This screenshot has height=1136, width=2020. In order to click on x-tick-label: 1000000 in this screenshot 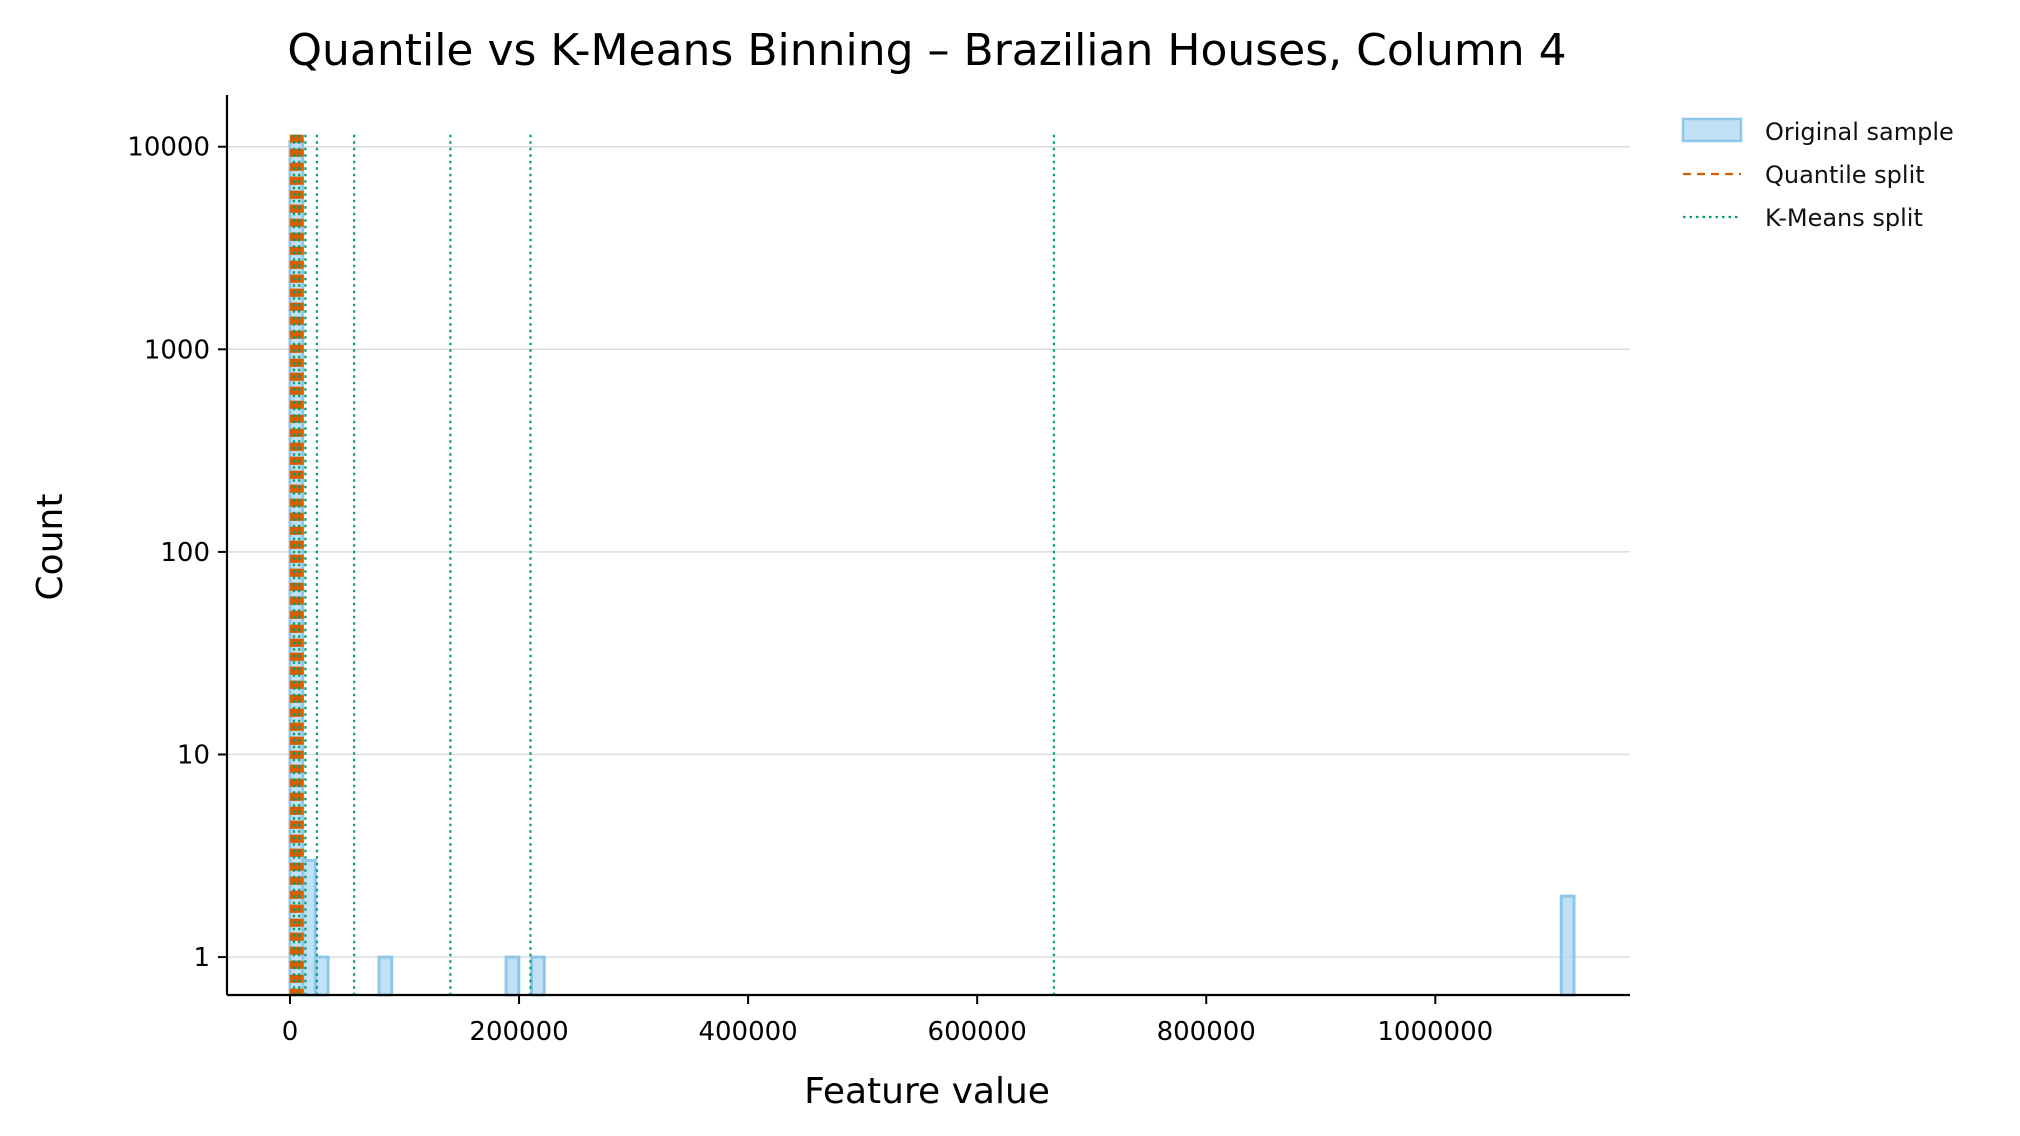, I will do `click(1435, 1032)`.